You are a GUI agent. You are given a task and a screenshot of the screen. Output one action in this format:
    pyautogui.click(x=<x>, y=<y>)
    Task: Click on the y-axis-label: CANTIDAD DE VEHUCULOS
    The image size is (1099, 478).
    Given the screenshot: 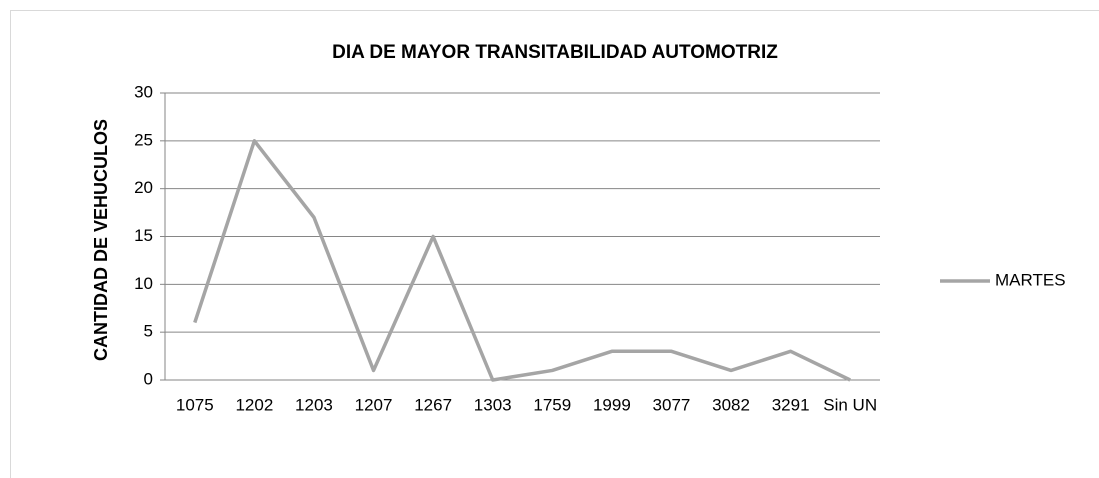 What is the action you would take?
    pyautogui.click(x=101, y=240)
    